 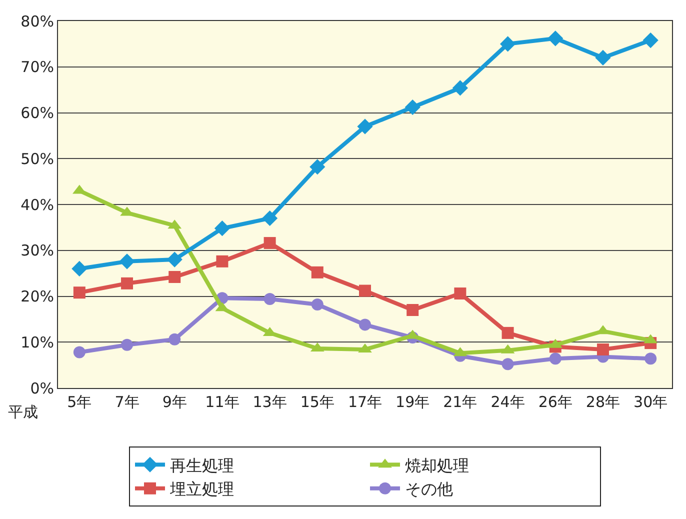 I want to click on legend-label: その他, so click(x=429, y=489).